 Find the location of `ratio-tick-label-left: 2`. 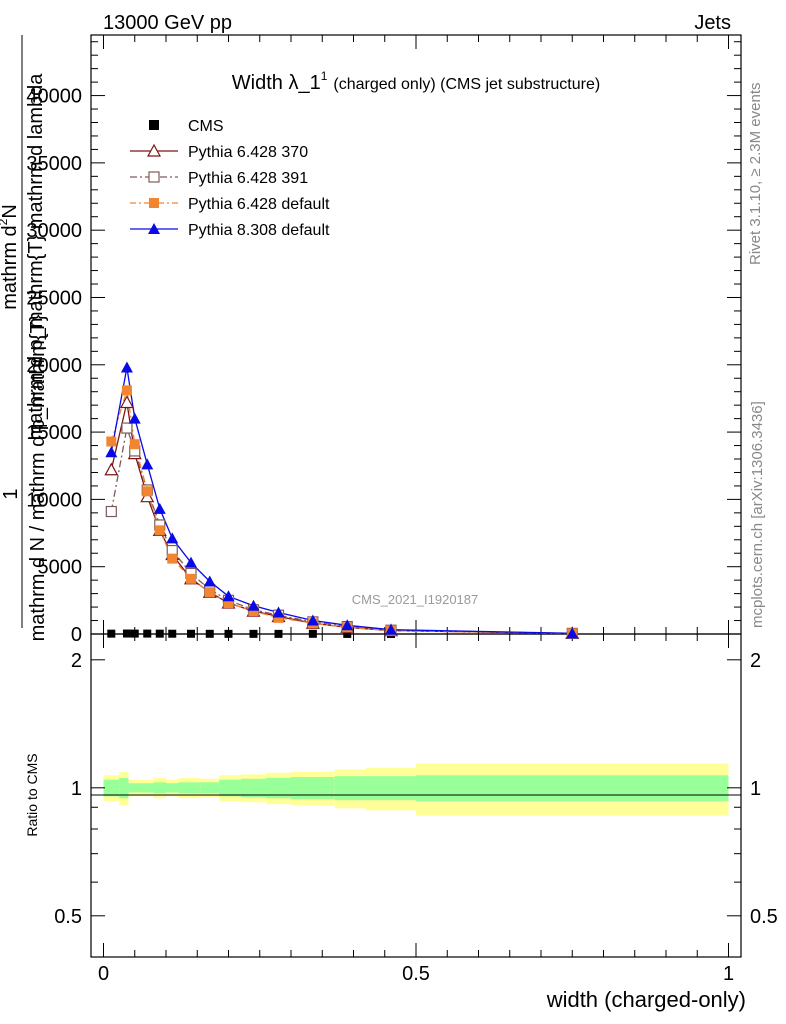

ratio-tick-label-left: 2 is located at coordinates (76, 661).